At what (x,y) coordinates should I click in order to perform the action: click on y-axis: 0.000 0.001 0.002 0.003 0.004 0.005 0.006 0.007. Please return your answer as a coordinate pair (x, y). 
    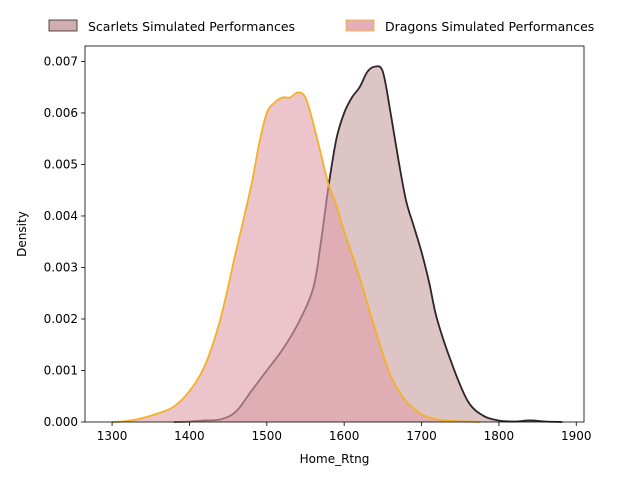
    Looking at the image, I should click on (64, 241).